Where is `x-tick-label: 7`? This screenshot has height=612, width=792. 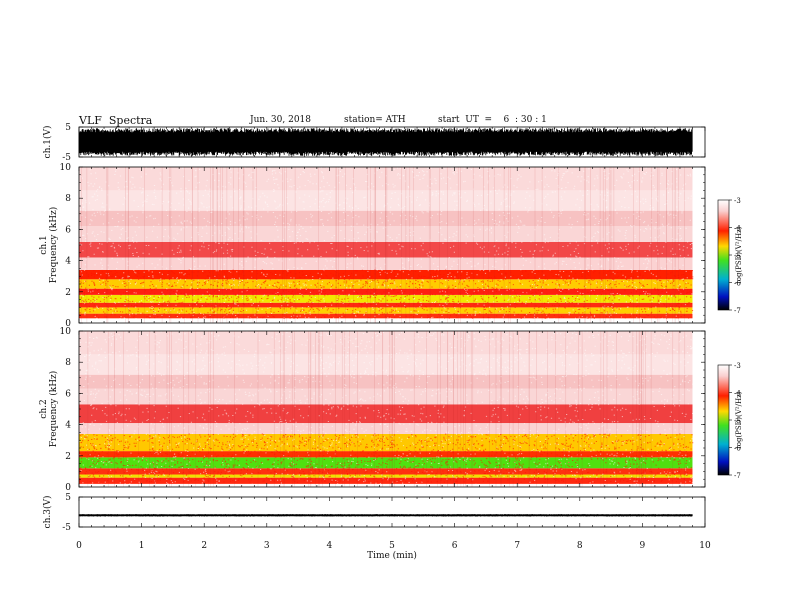 x-tick-label: 7 is located at coordinates (517, 546).